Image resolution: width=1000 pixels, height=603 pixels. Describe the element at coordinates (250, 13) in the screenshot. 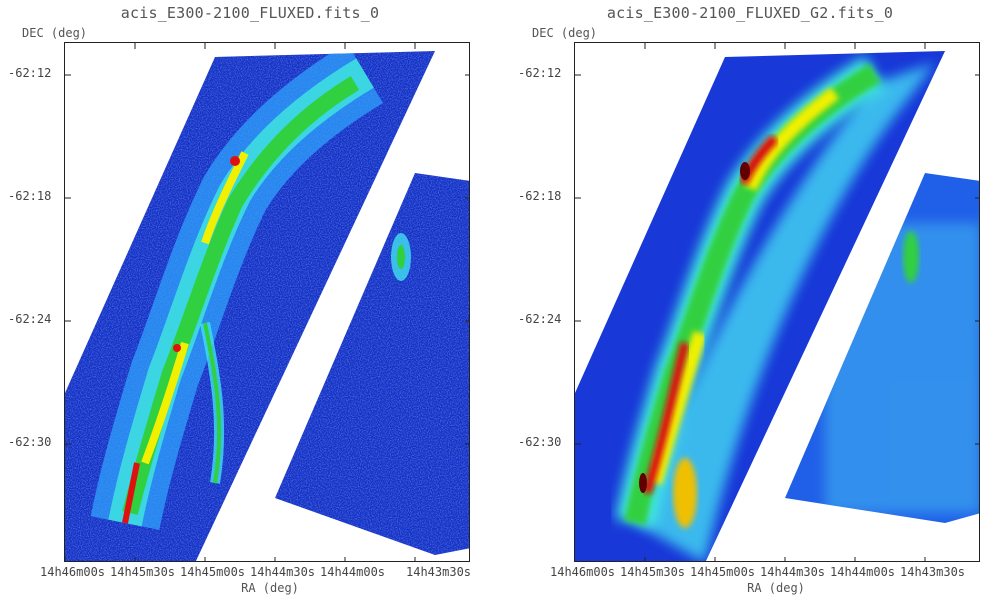

I see `panel-title: acis_E300-2100_FLUXED.fits_0` at that location.